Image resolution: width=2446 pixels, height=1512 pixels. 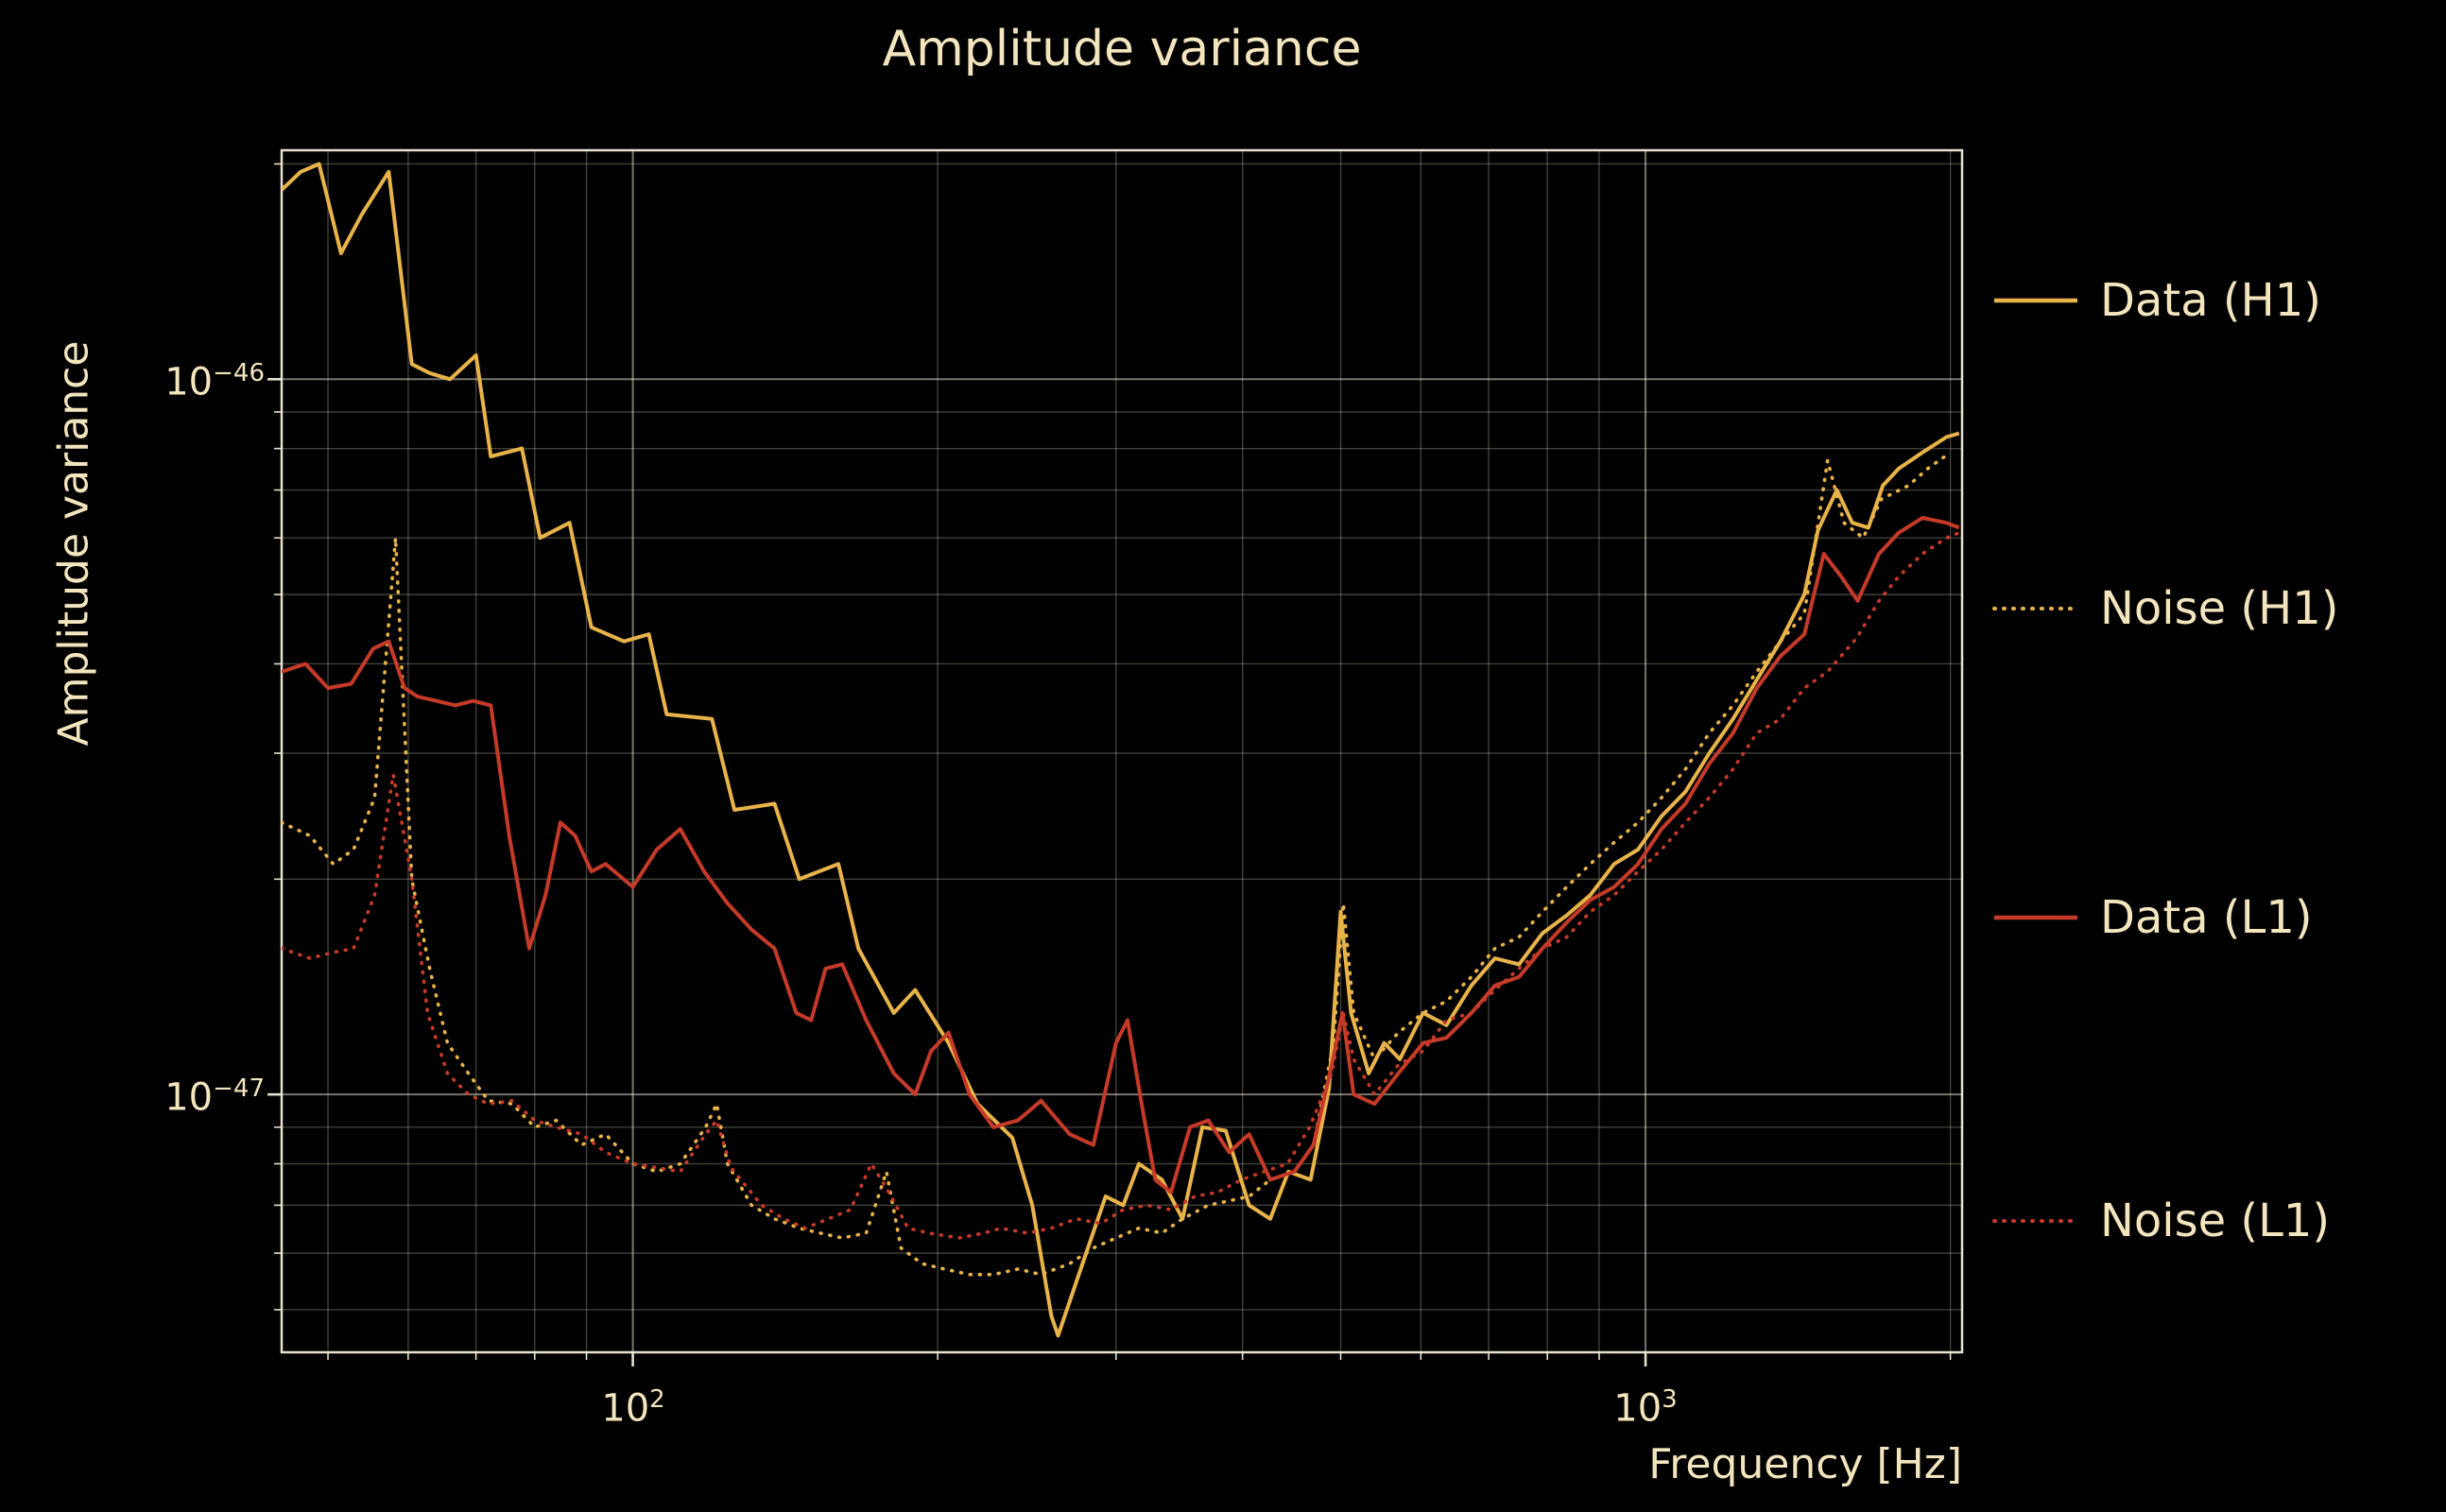 I want to click on legend-solid-gold-line-icon, so click(x=2035, y=300).